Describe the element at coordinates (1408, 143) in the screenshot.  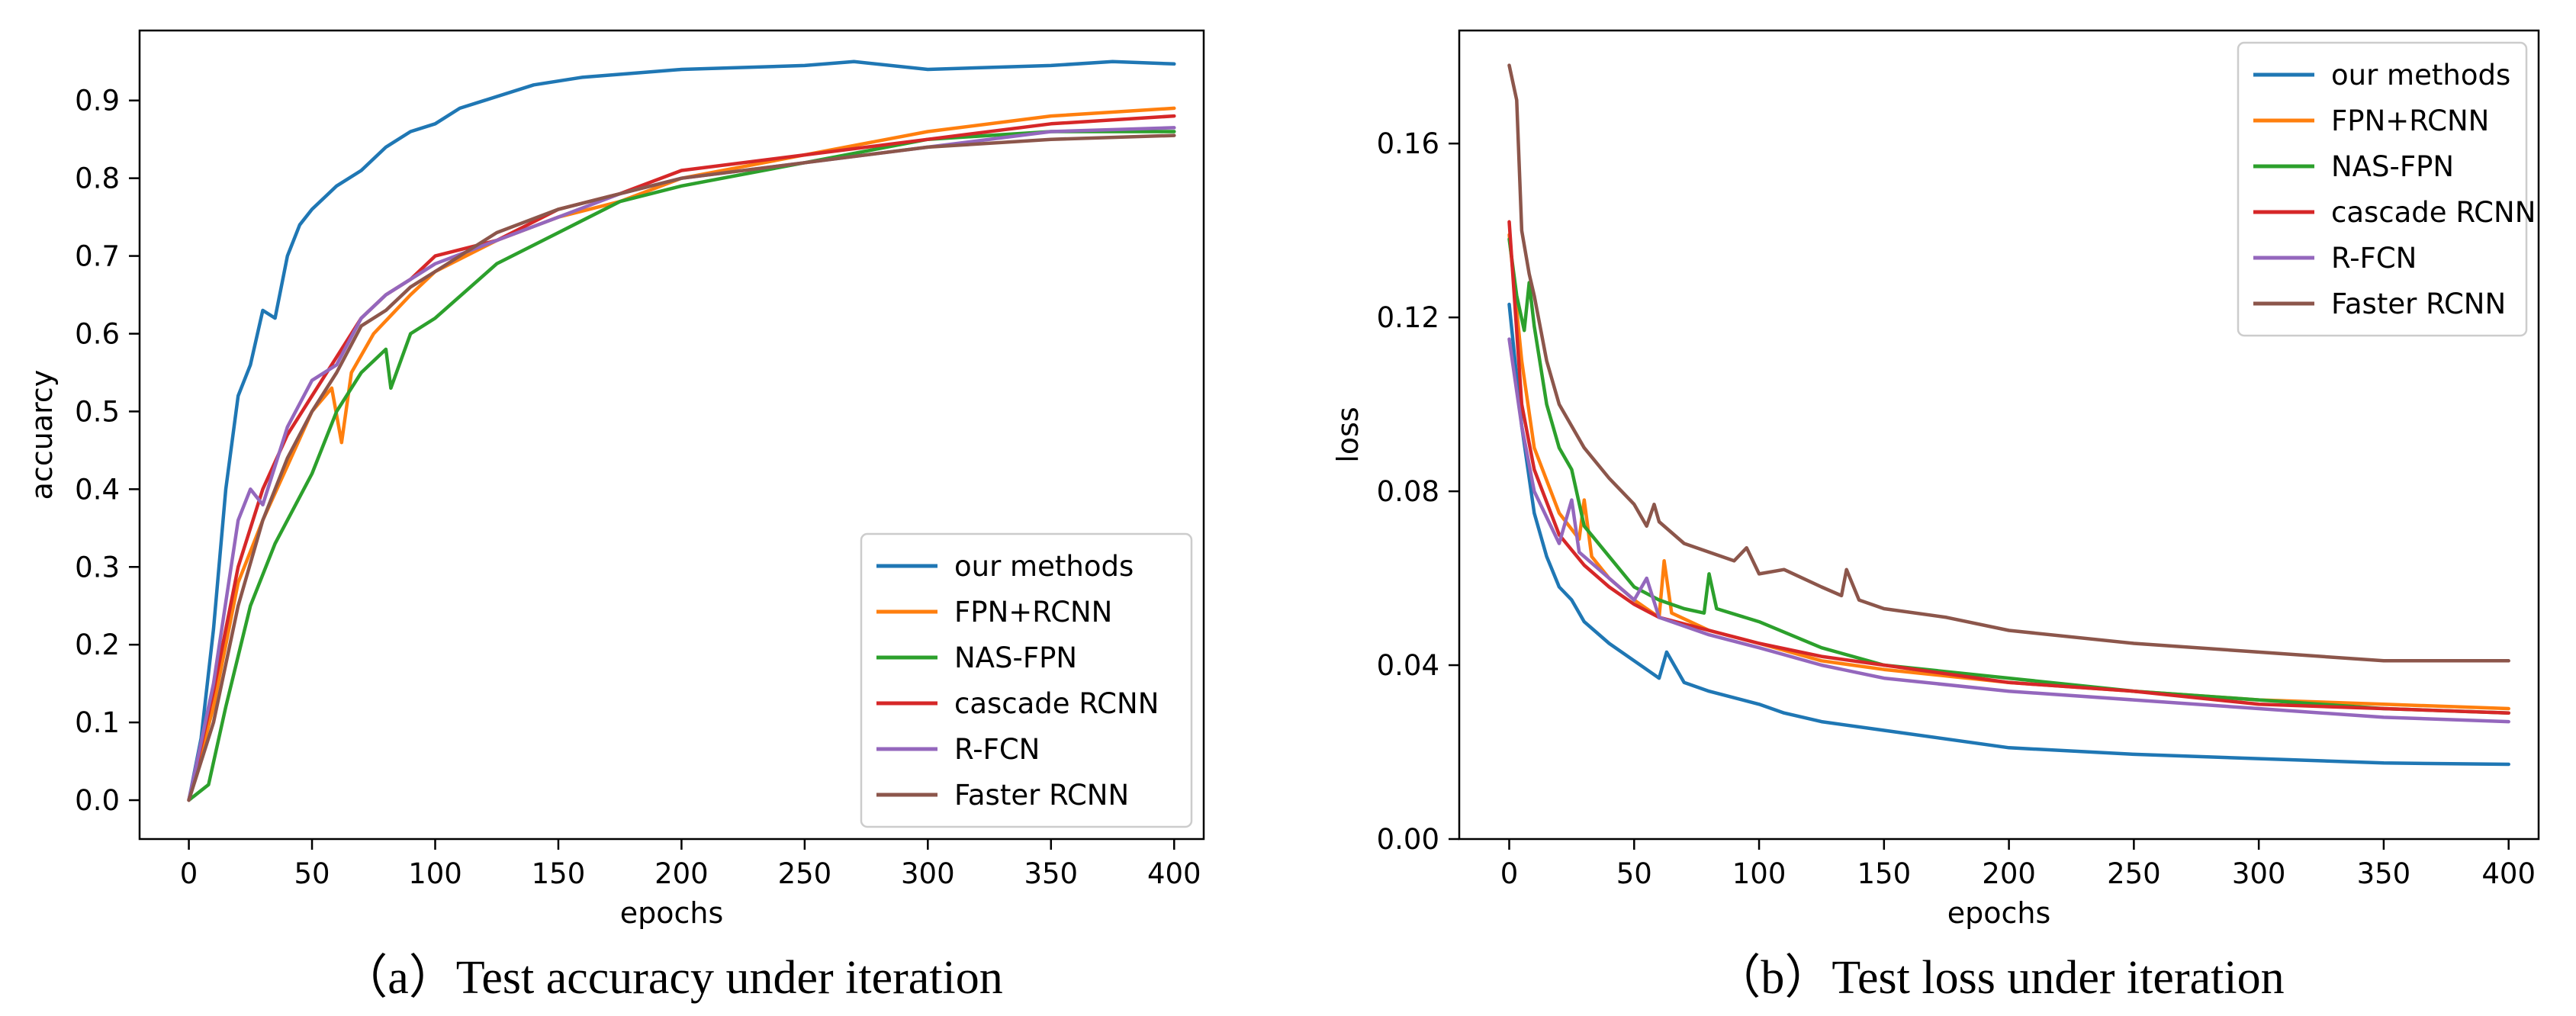
I see `y-tick-label: 0.16` at that location.